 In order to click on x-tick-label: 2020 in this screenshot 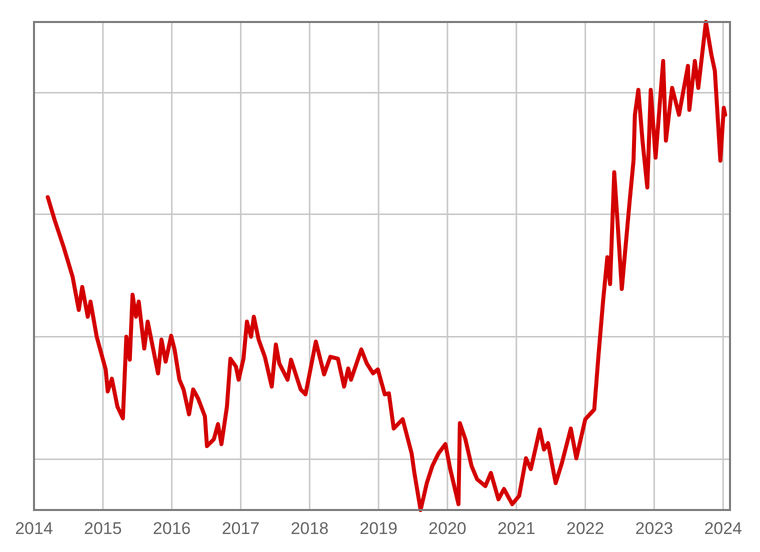, I will do `click(447, 528)`.